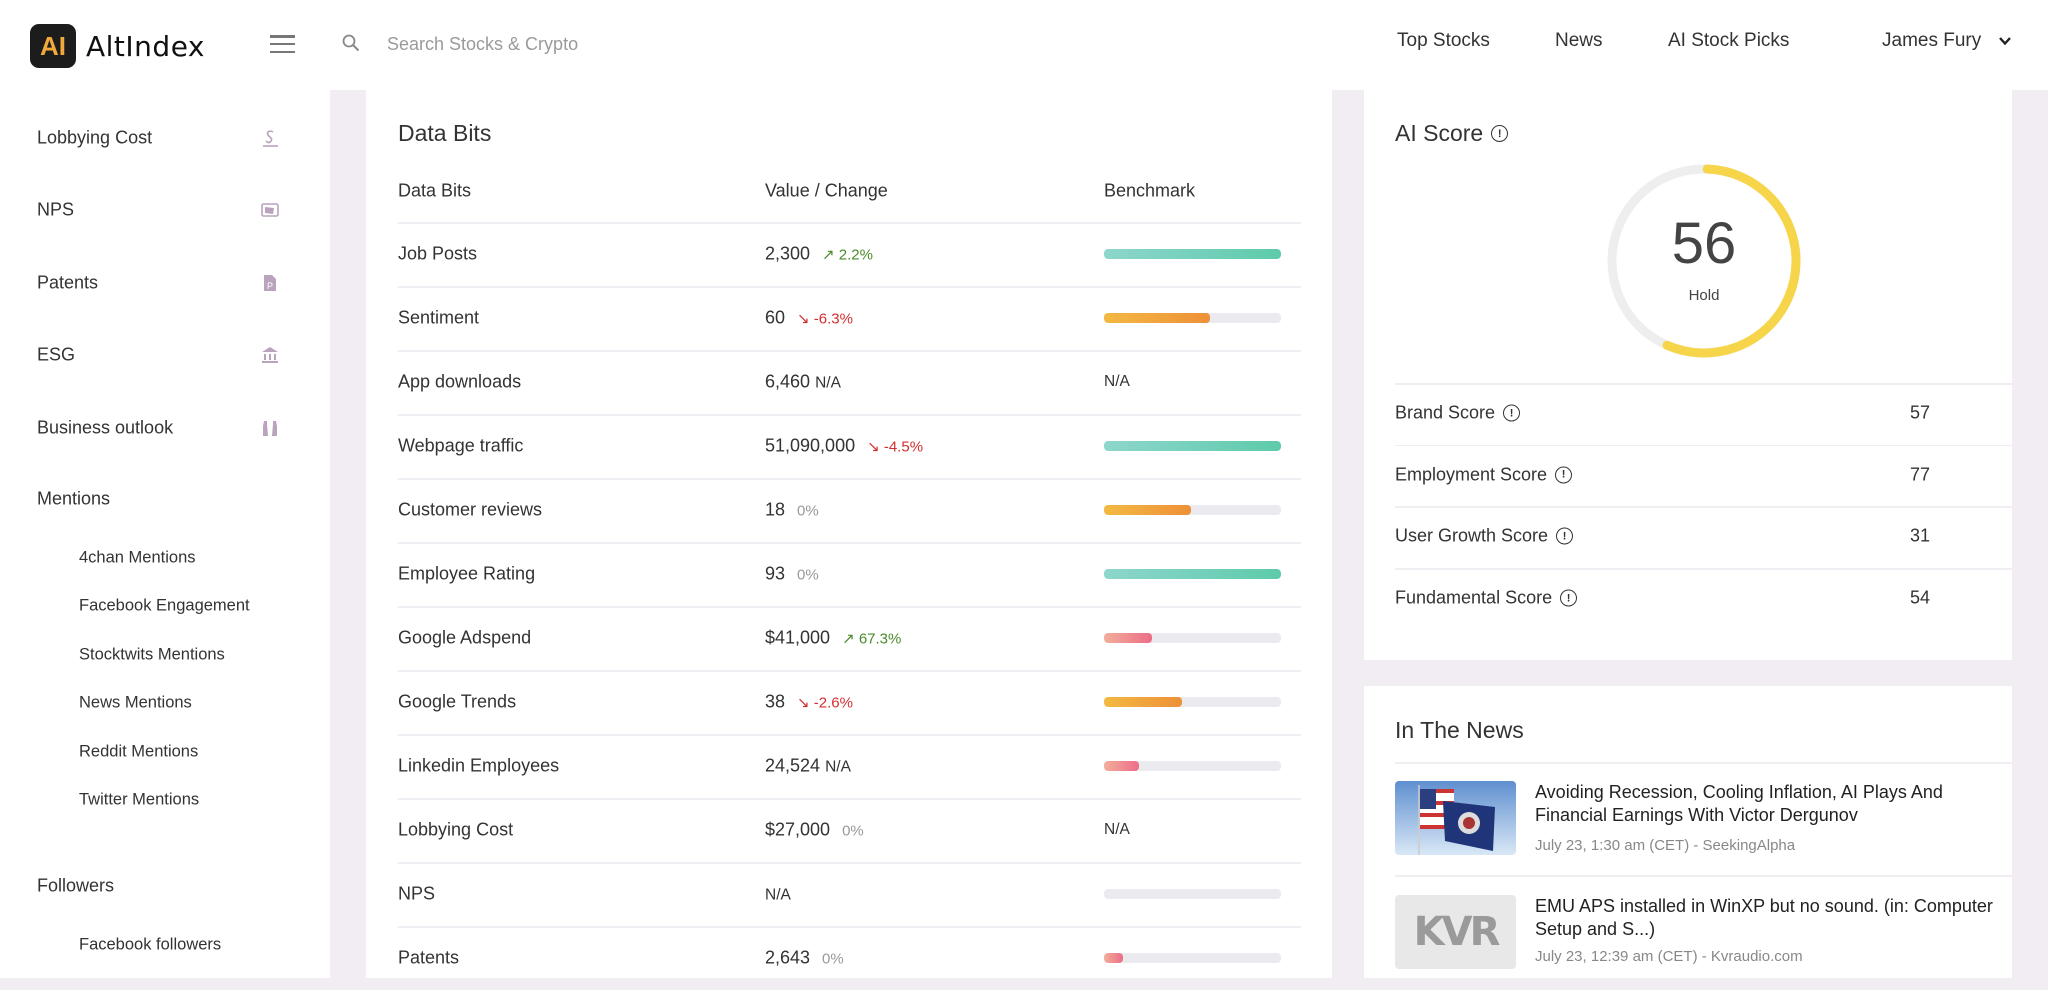  What do you see at coordinates (1443, 40) in the screenshot?
I see `nav-top-stocks: Top Stocks` at bounding box center [1443, 40].